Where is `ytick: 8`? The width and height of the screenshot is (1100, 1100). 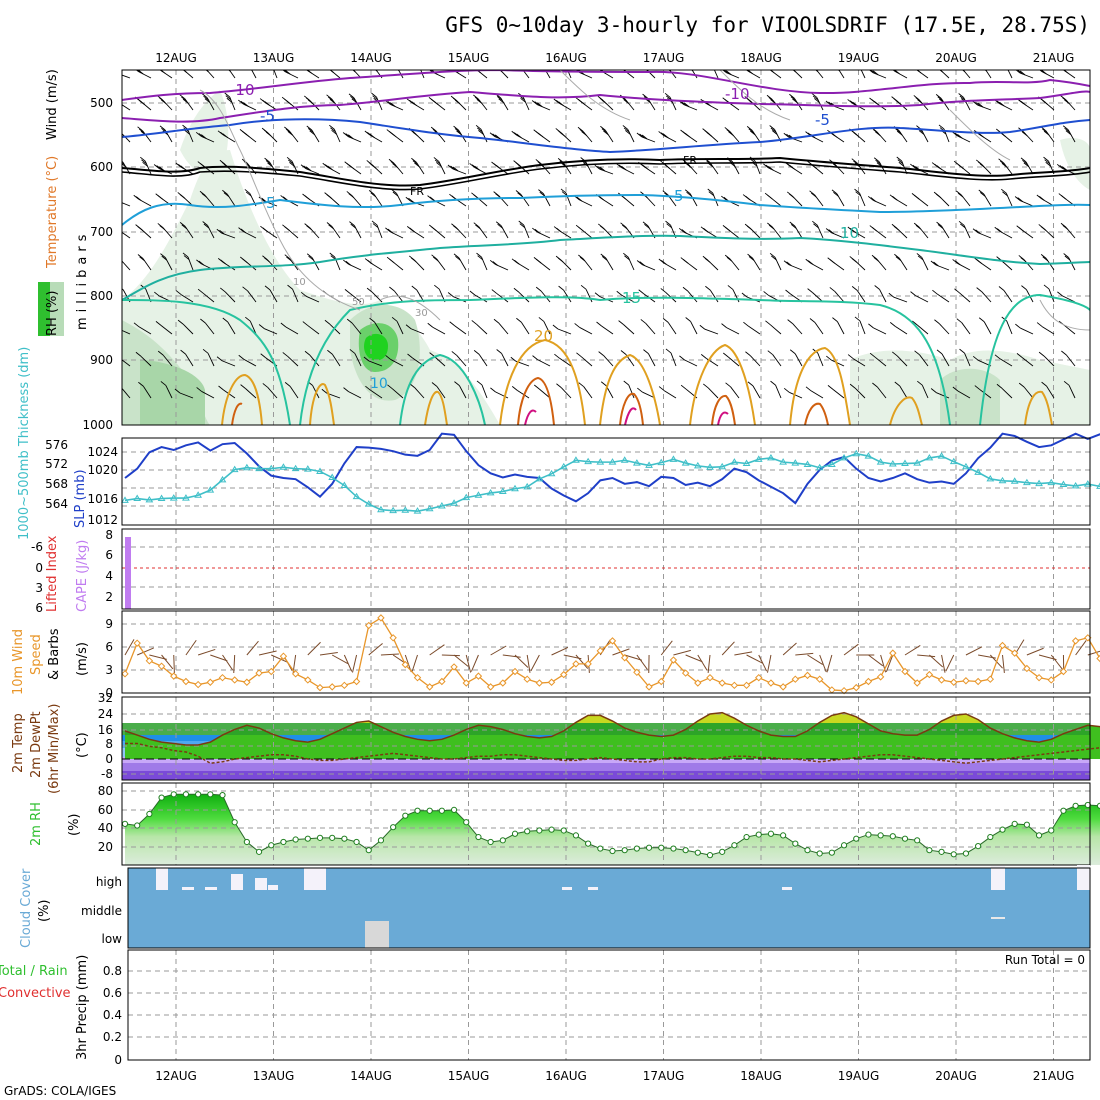 ytick: 8 is located at coordinates (109, 535).